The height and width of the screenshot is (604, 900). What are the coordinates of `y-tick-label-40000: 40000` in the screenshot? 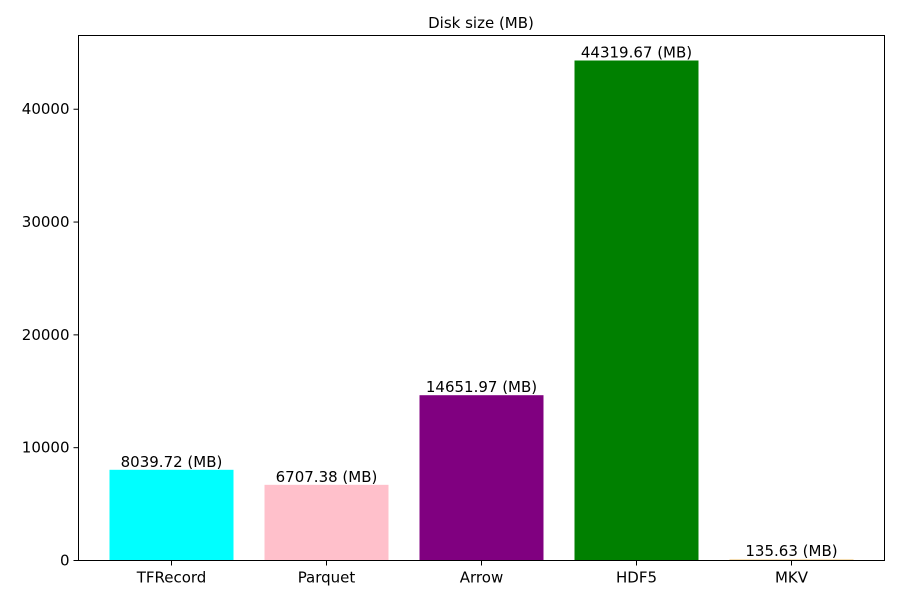 It's located at (46, 109).